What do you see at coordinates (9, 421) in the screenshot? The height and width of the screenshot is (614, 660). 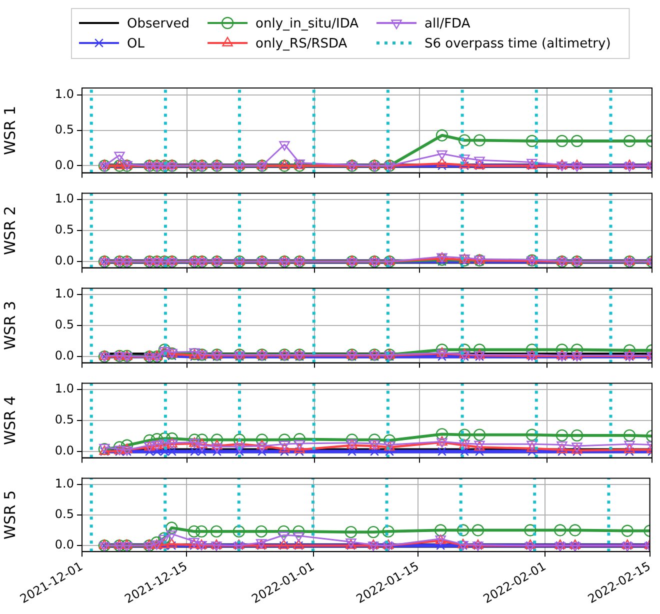 I see `y-axis-title: WSR 4` at bounding box center [9, 421].